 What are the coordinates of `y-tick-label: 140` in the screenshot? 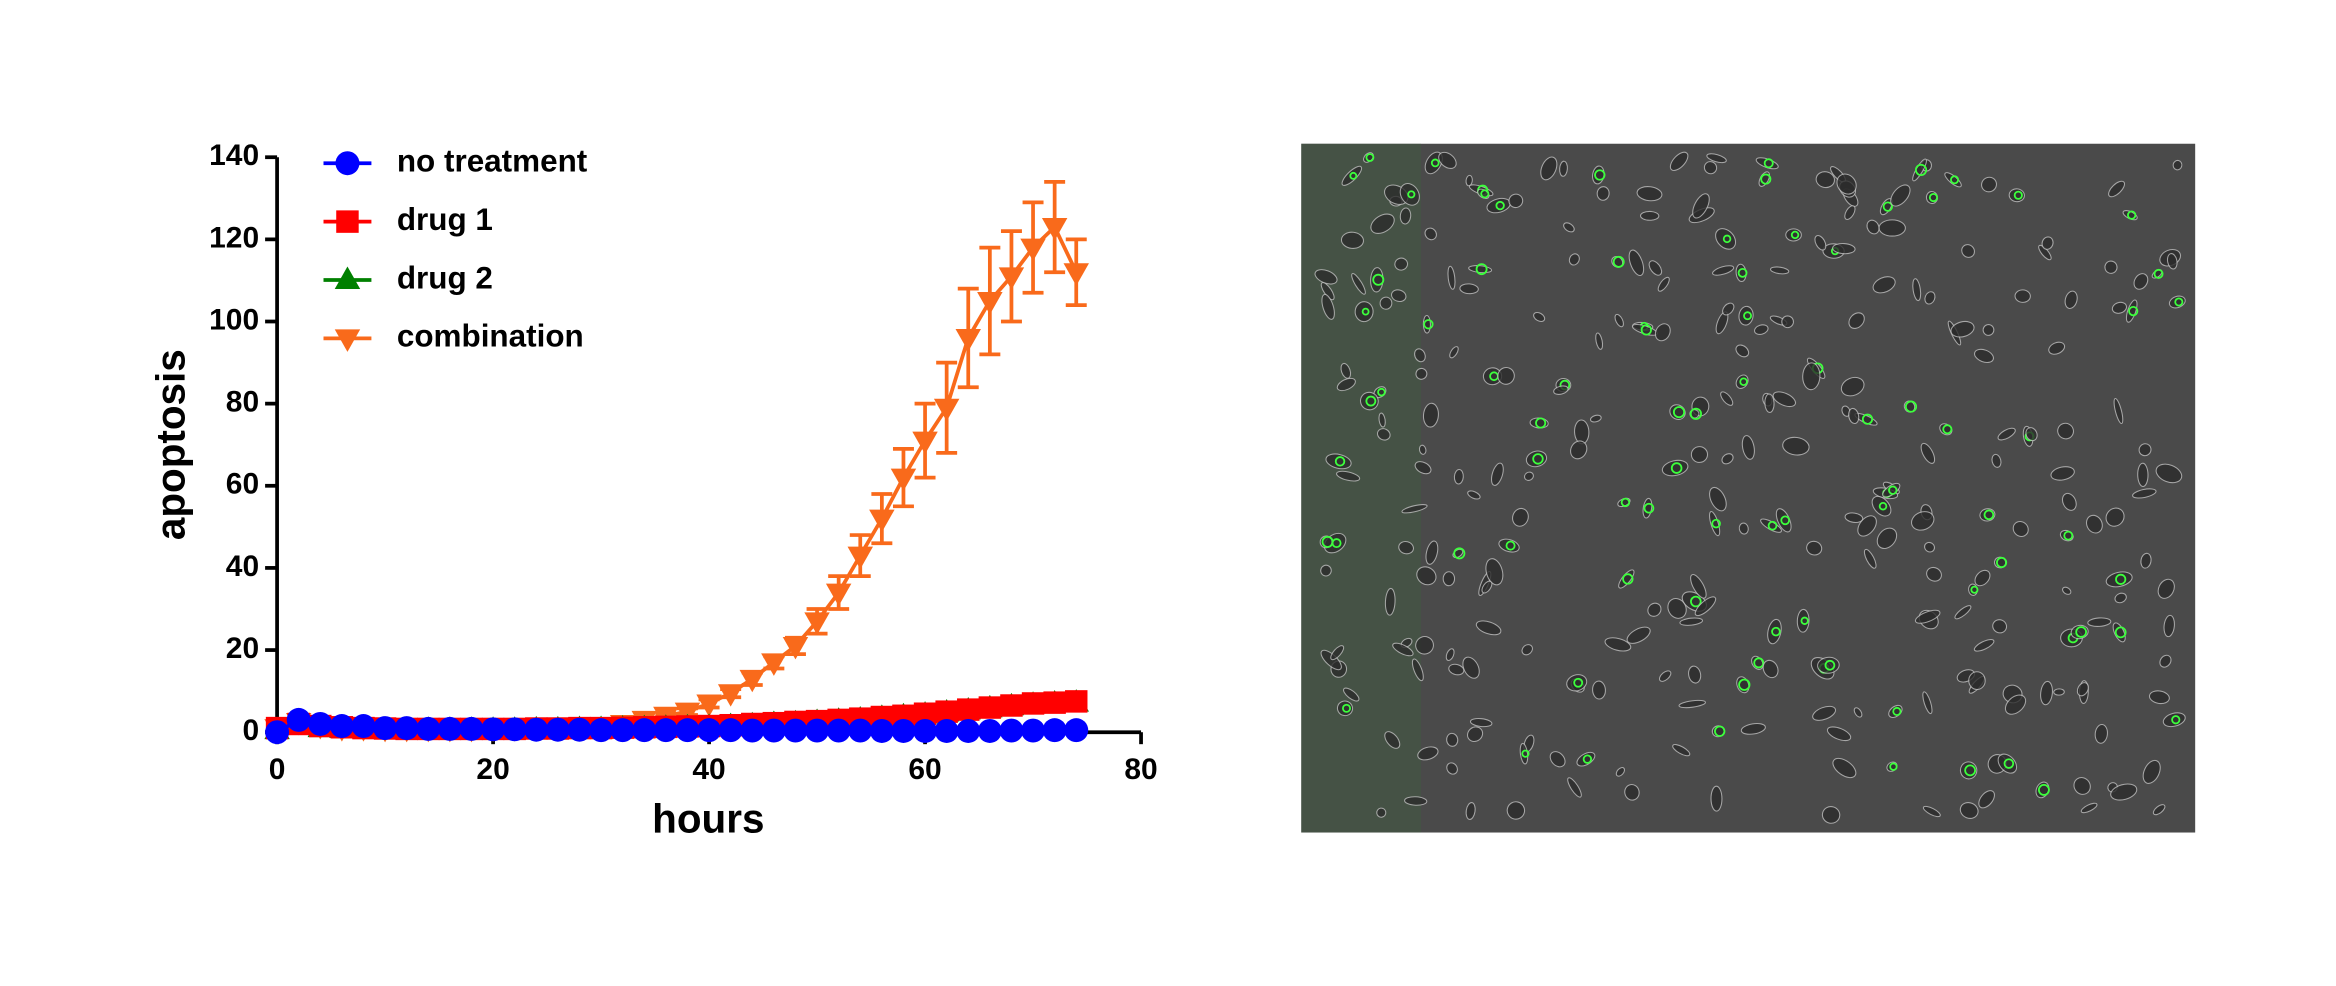 It's located at (234, 155).